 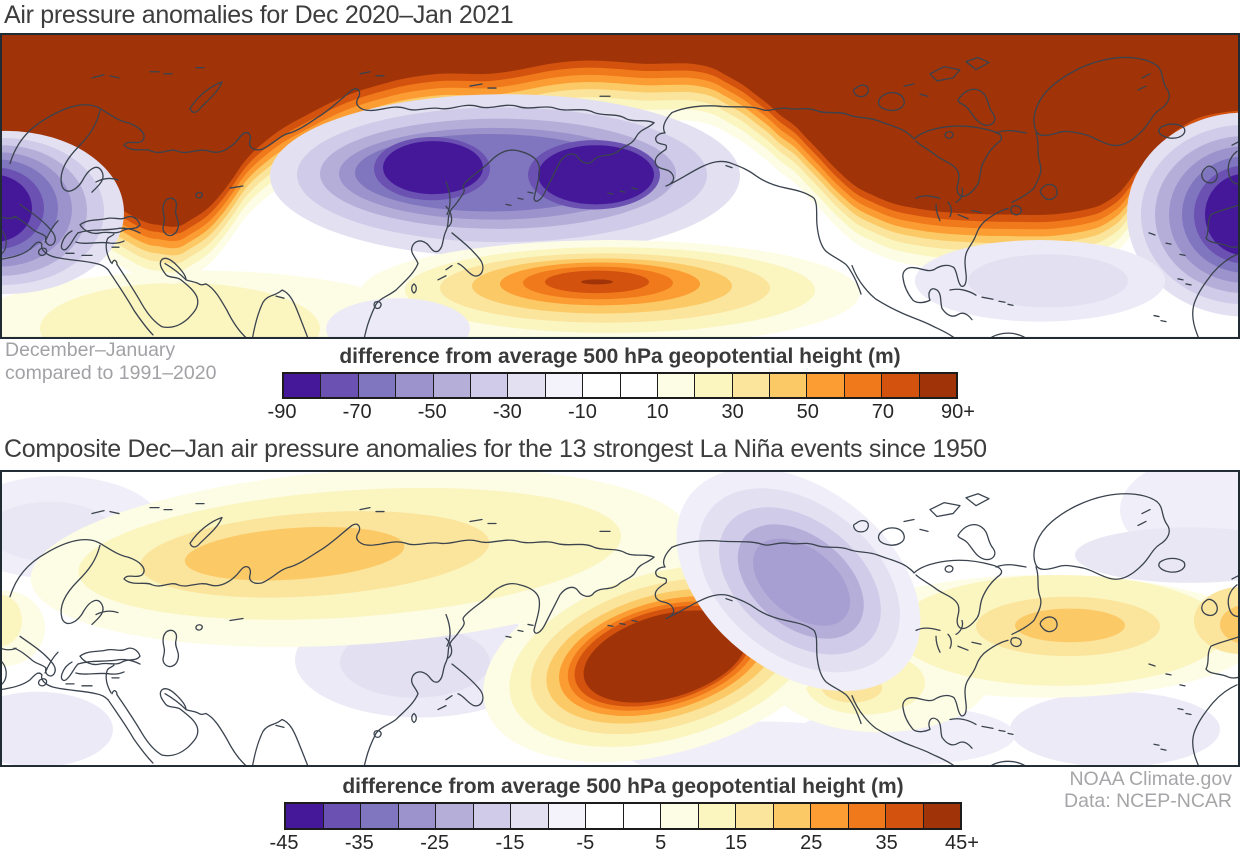 What do you see at coordinates (1148, 800) in the screenshot?
I see `credit-data: Data: NCEP-NCAR` at bounding box center [1148, 800].